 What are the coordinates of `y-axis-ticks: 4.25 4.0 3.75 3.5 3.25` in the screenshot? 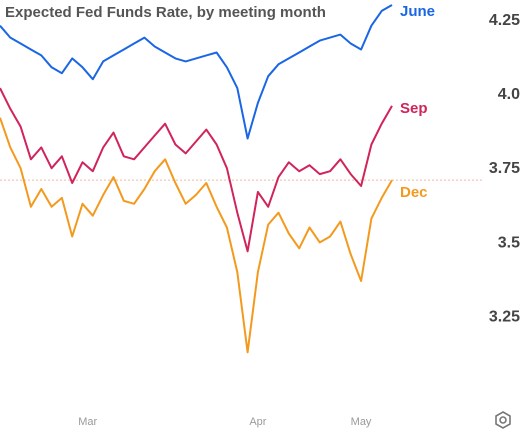 It's located at (504, 169).